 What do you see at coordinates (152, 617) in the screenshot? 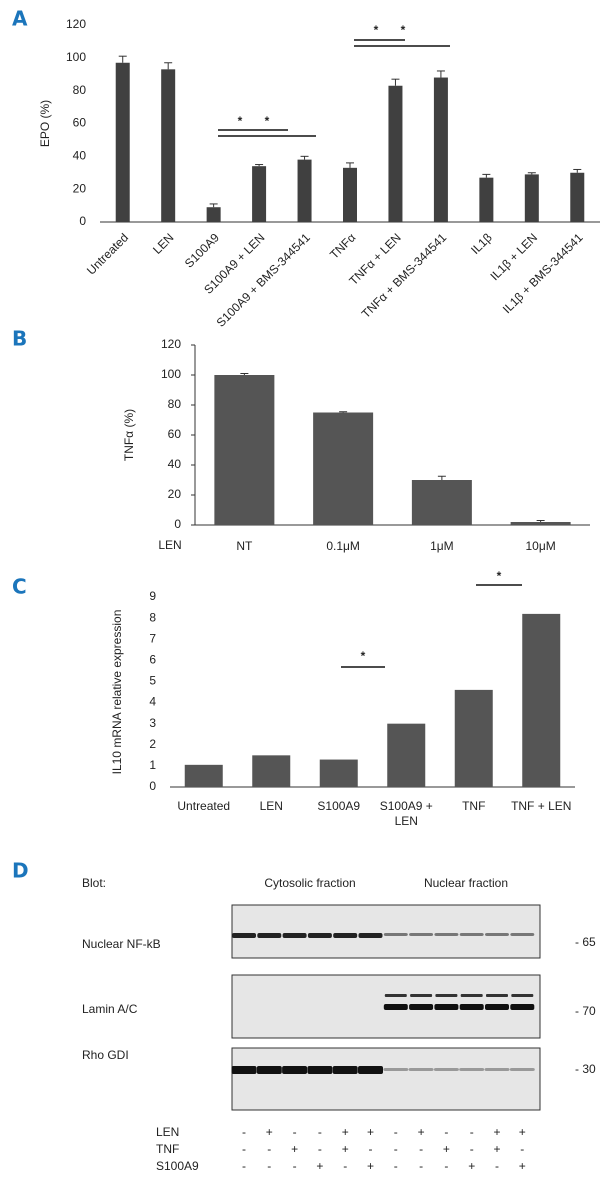
I see `y-tick-label: 8` at bounding box center [152, 617].